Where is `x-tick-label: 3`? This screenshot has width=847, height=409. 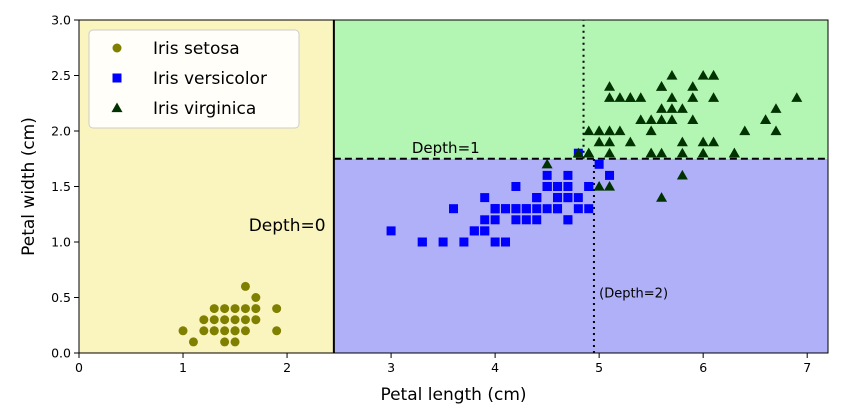
x-tick-label: 3 is located at coordinates (391, 367).